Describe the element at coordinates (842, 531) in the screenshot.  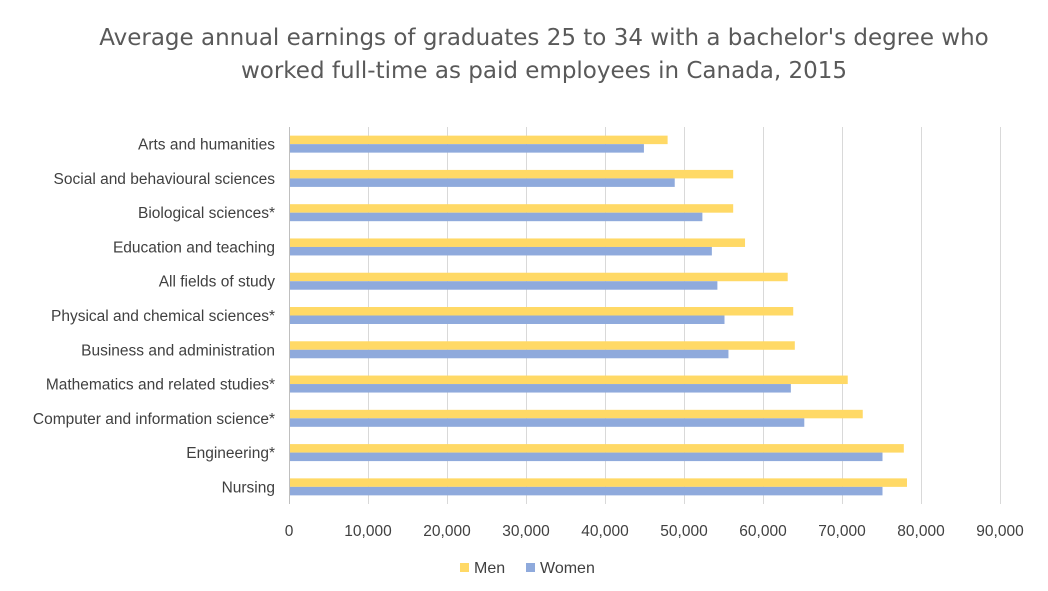
I see `x-tick-label: 70,000` at that location.